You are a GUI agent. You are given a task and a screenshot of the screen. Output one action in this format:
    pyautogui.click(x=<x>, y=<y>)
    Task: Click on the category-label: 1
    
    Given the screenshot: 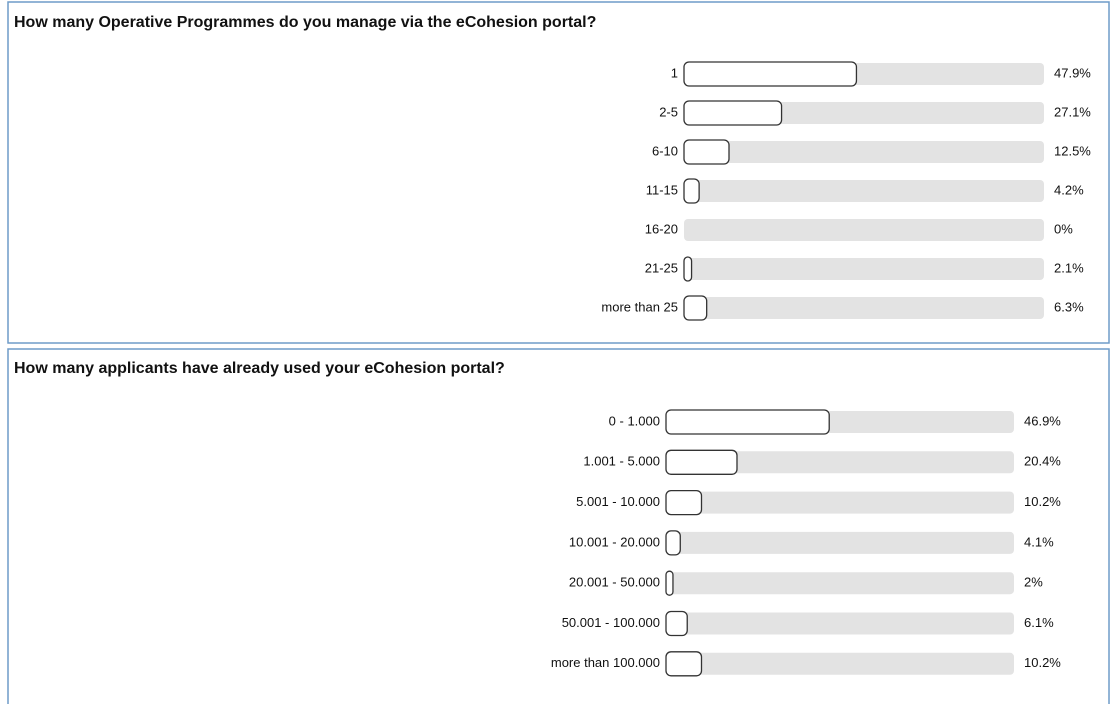 What is the action you would take?
    pyautogui.click(x=674, y=72)
    